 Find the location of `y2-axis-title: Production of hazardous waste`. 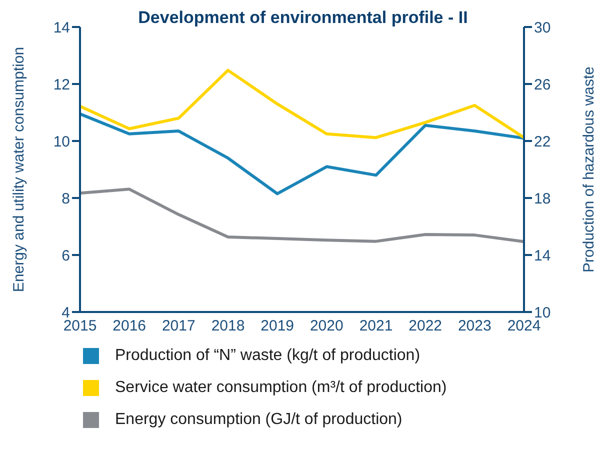

y2-axis-title: Production of hazardous waste is located at coordinates (589, 169).